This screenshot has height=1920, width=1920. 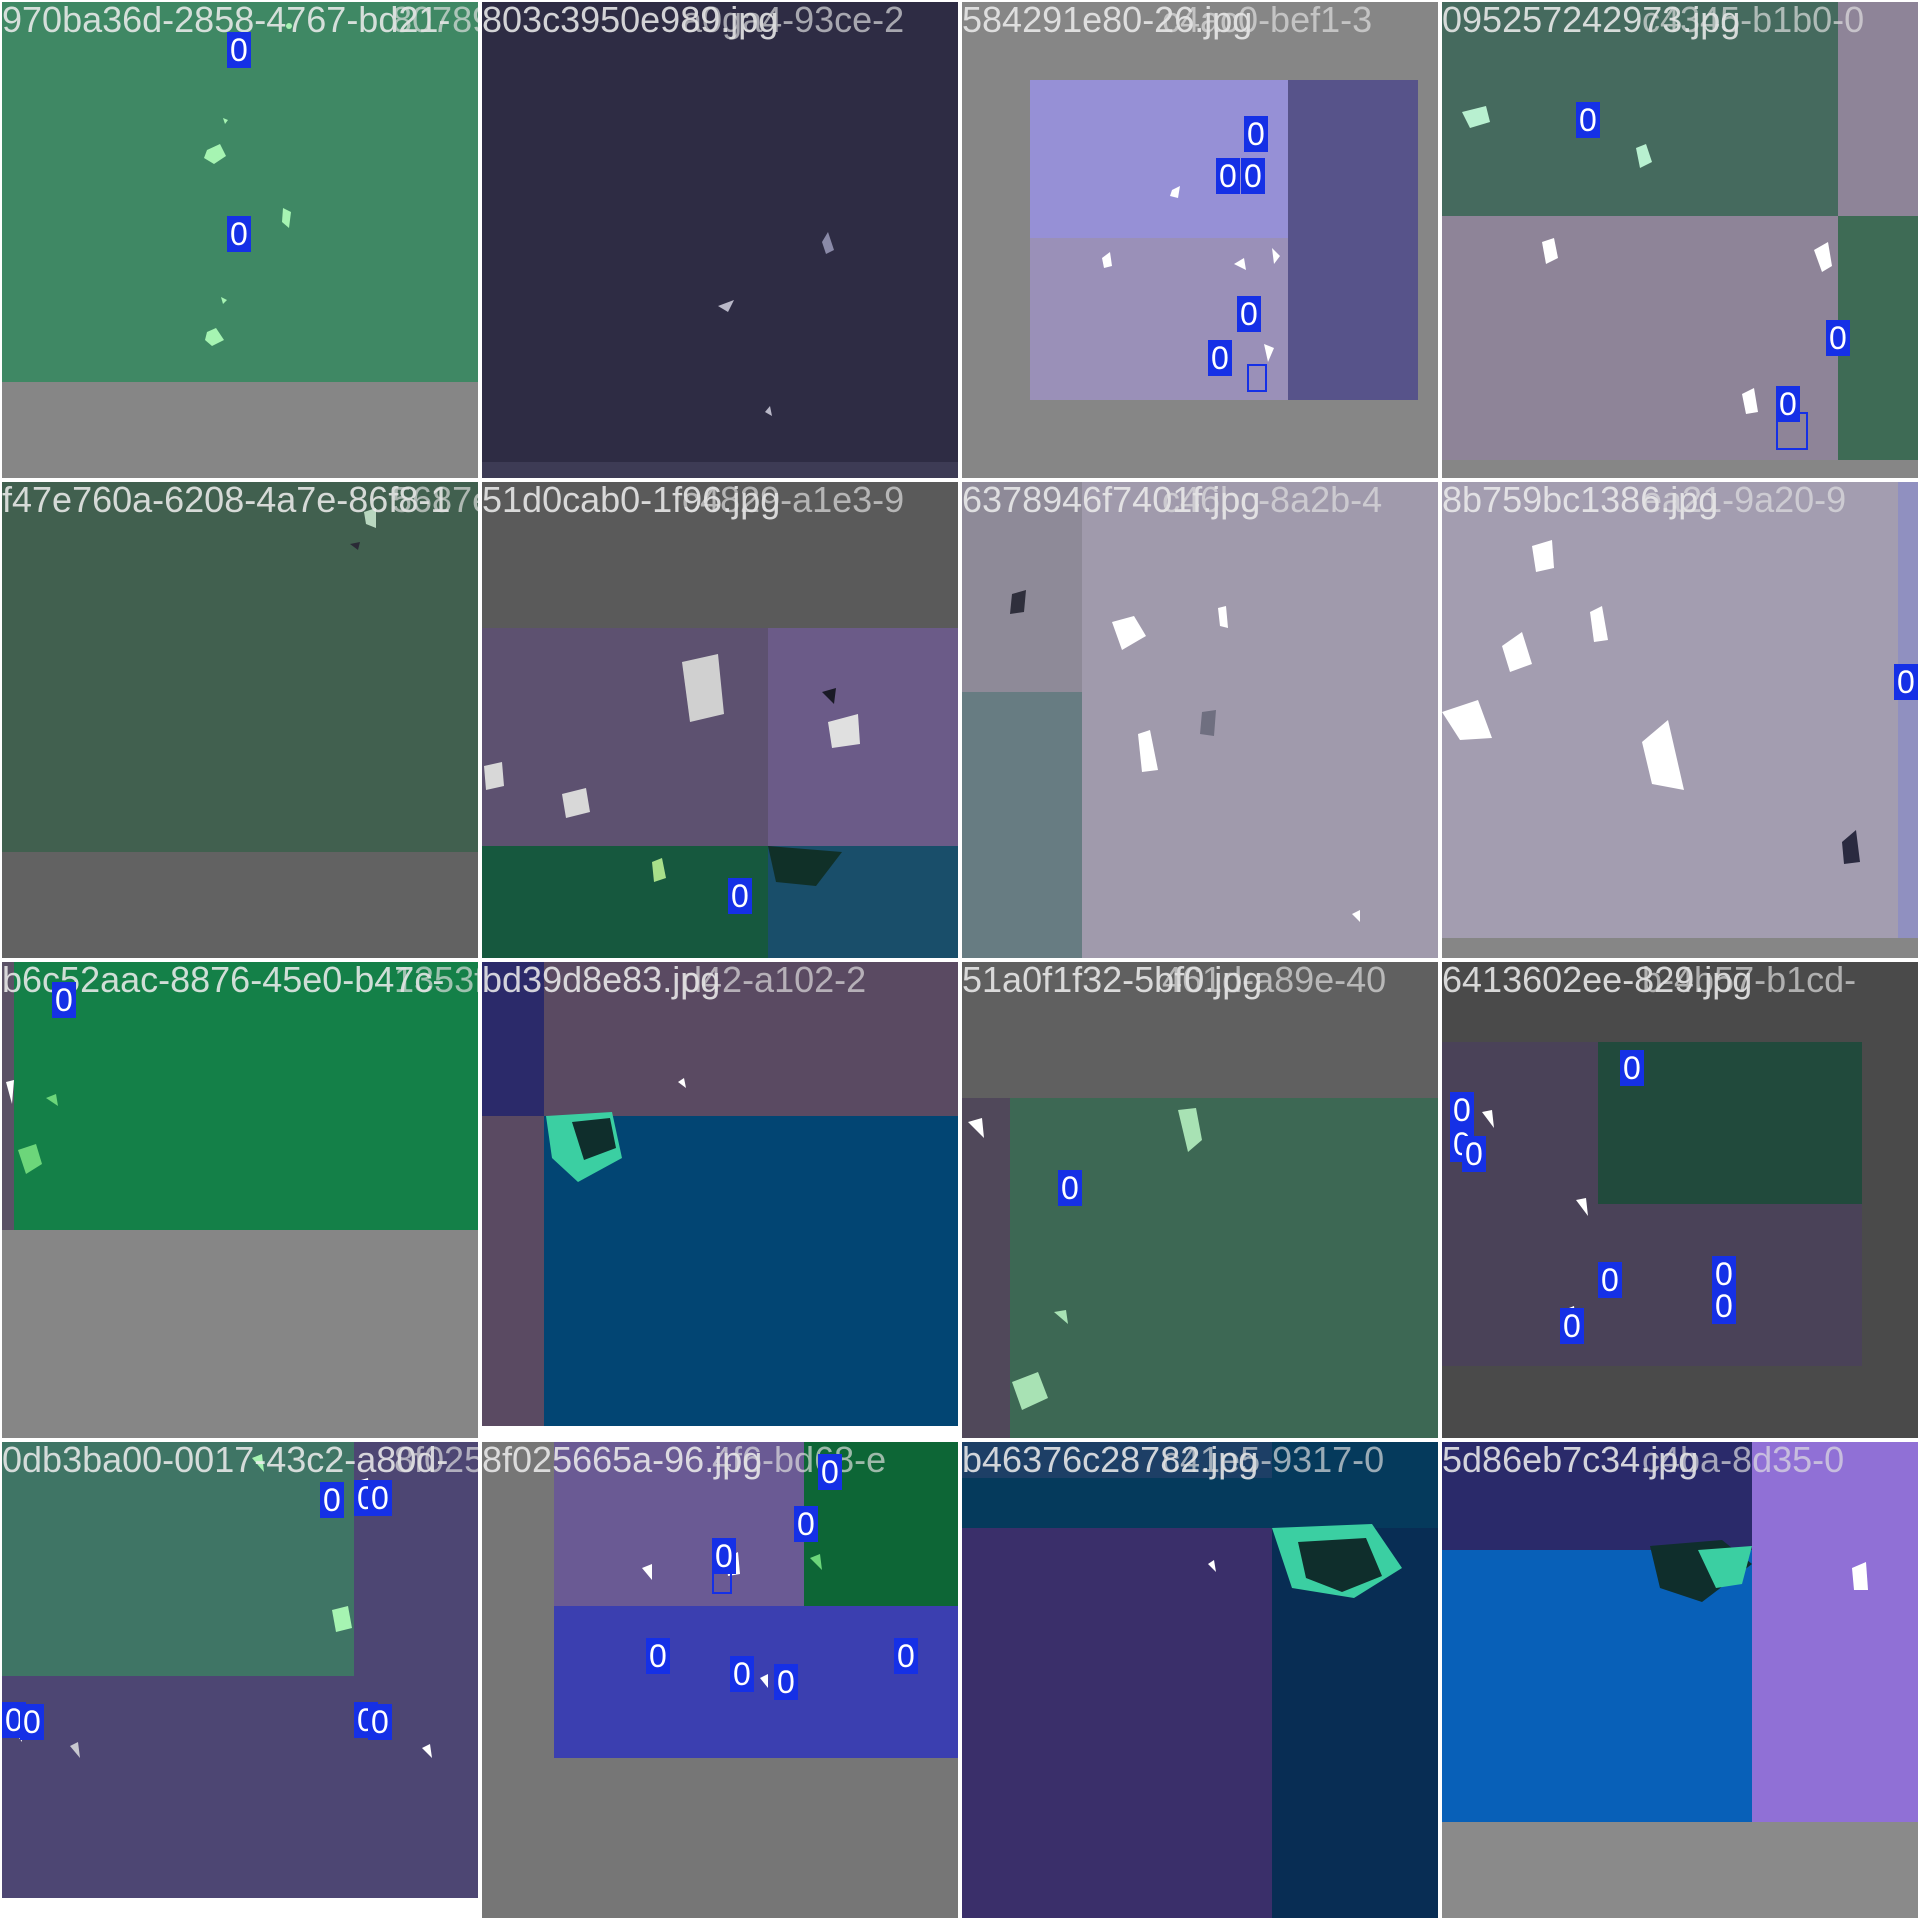 I want to click on filename-label: 8078998c-389-, so click(x=435, y=21).